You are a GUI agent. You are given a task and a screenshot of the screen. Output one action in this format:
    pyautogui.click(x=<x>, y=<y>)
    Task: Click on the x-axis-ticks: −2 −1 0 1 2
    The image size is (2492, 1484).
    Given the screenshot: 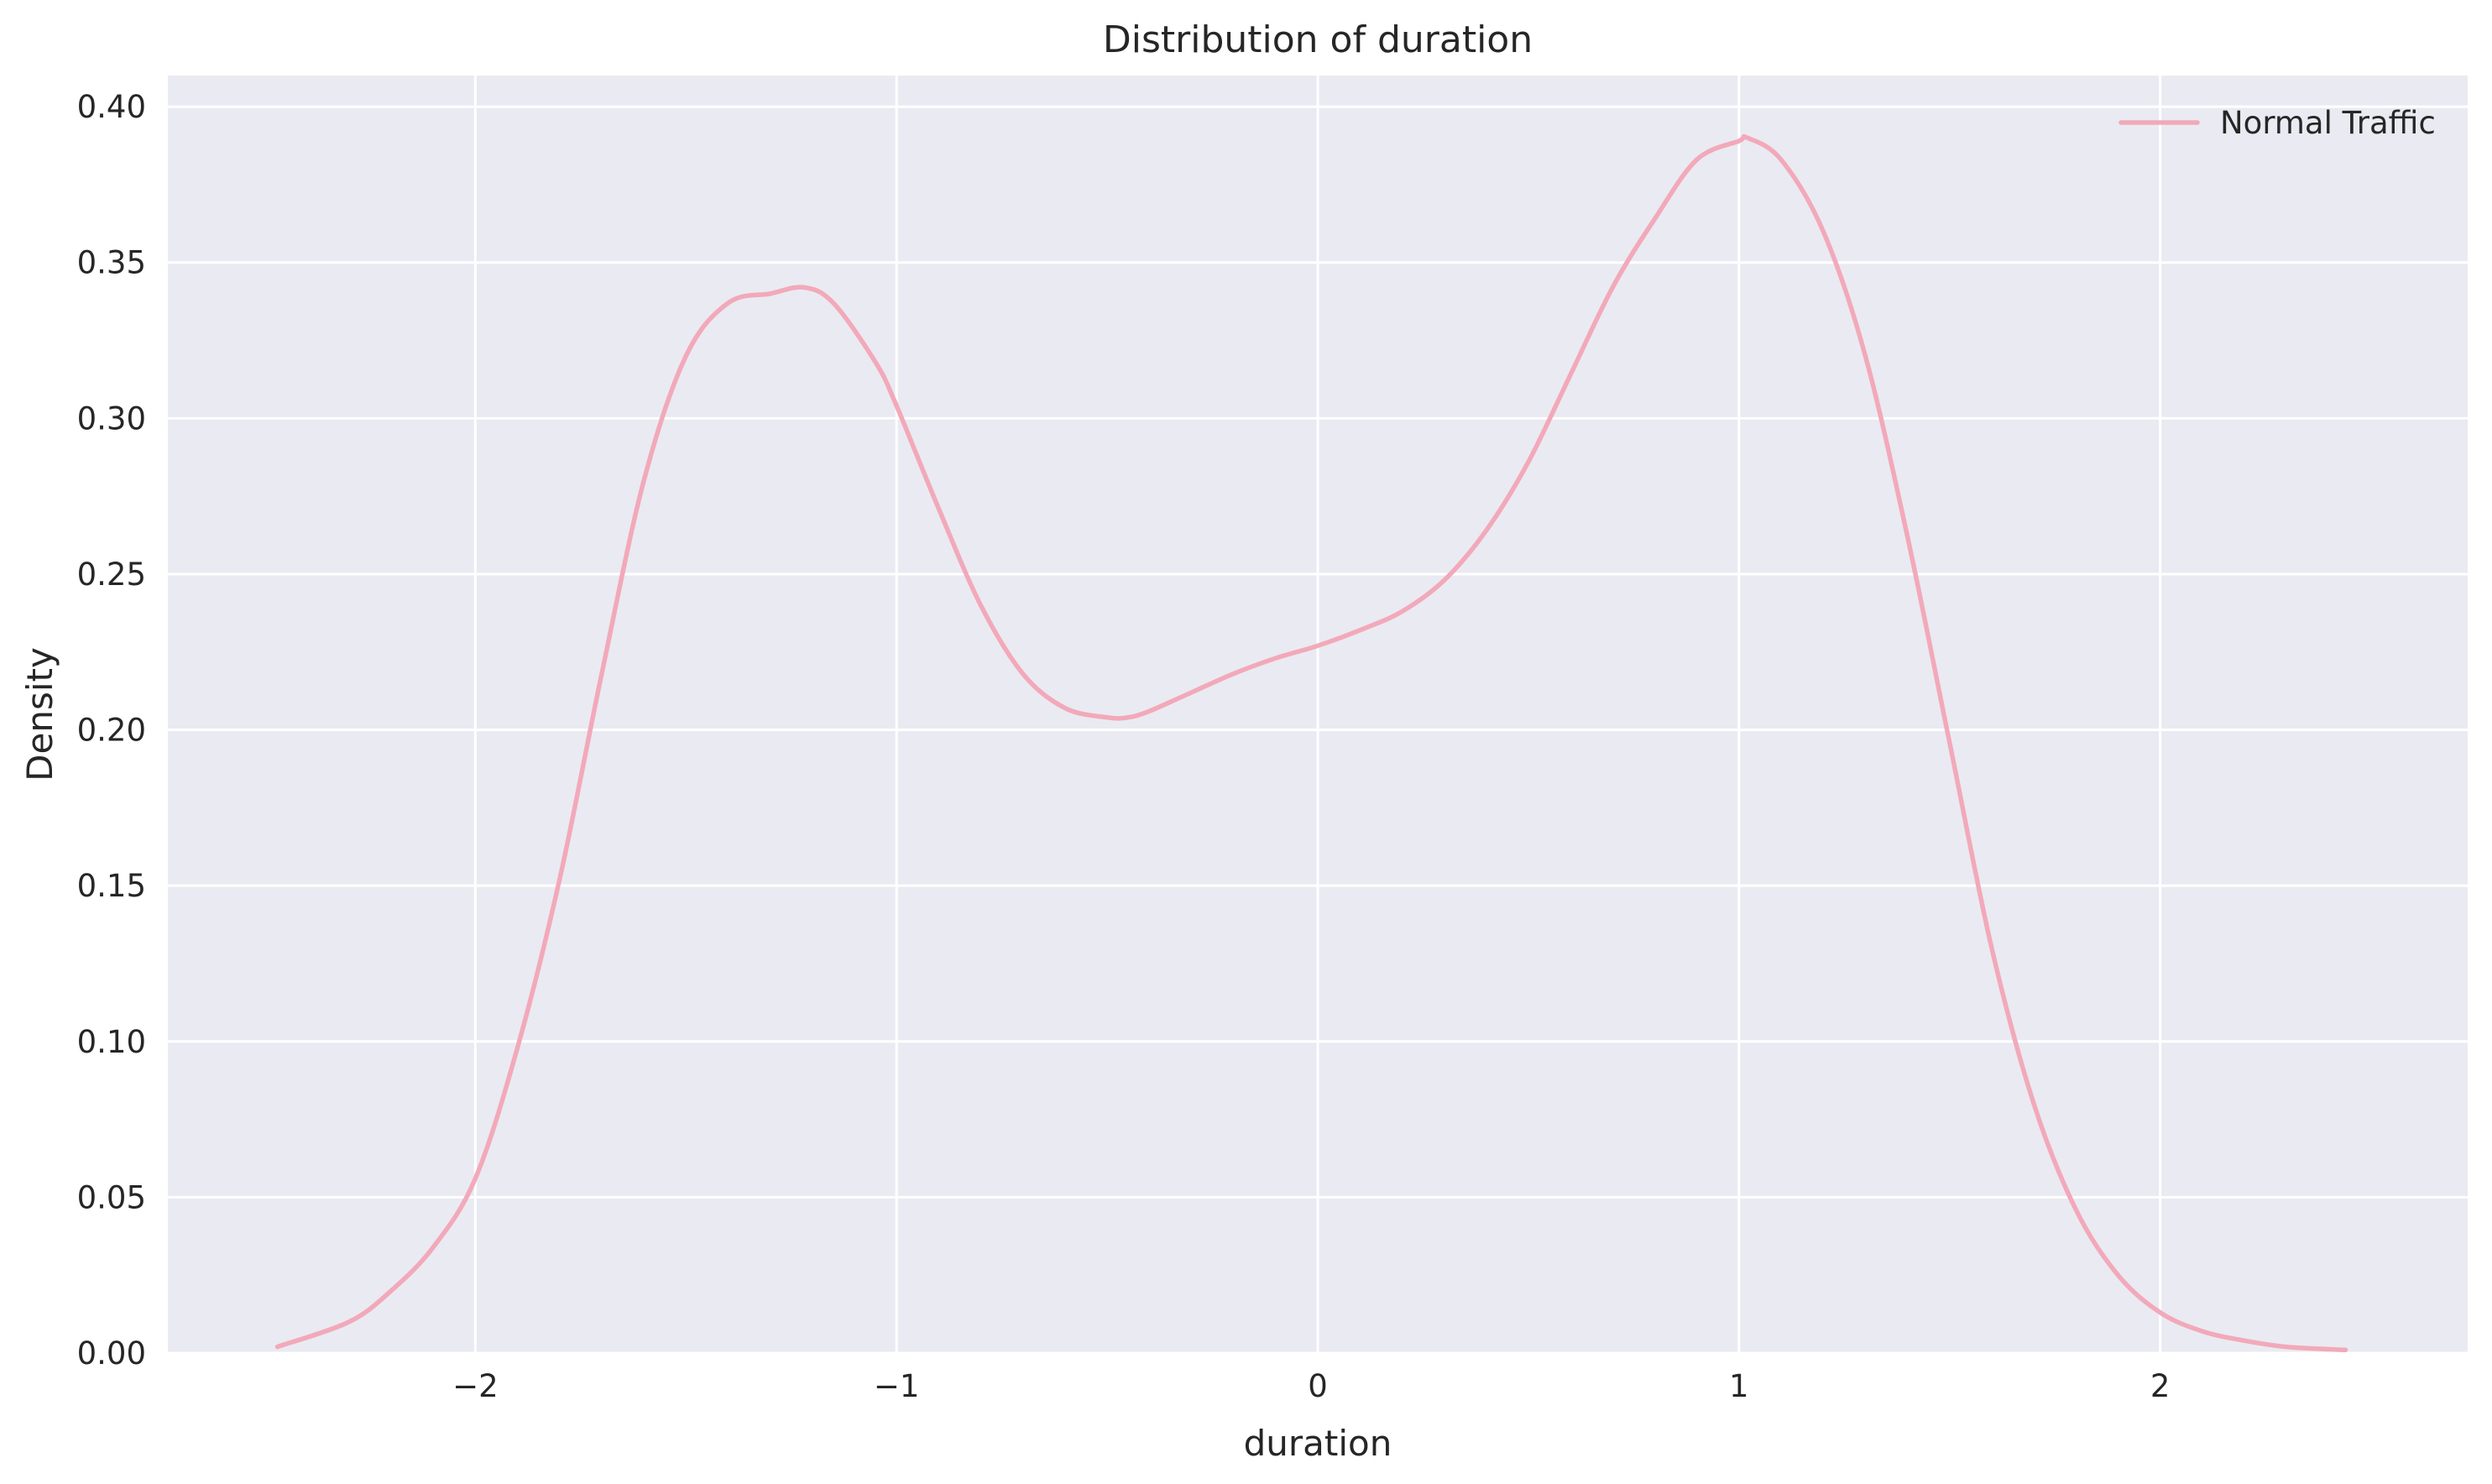 What is the action you would take?
    pyautogui.click(x=1311, y=1386)
    